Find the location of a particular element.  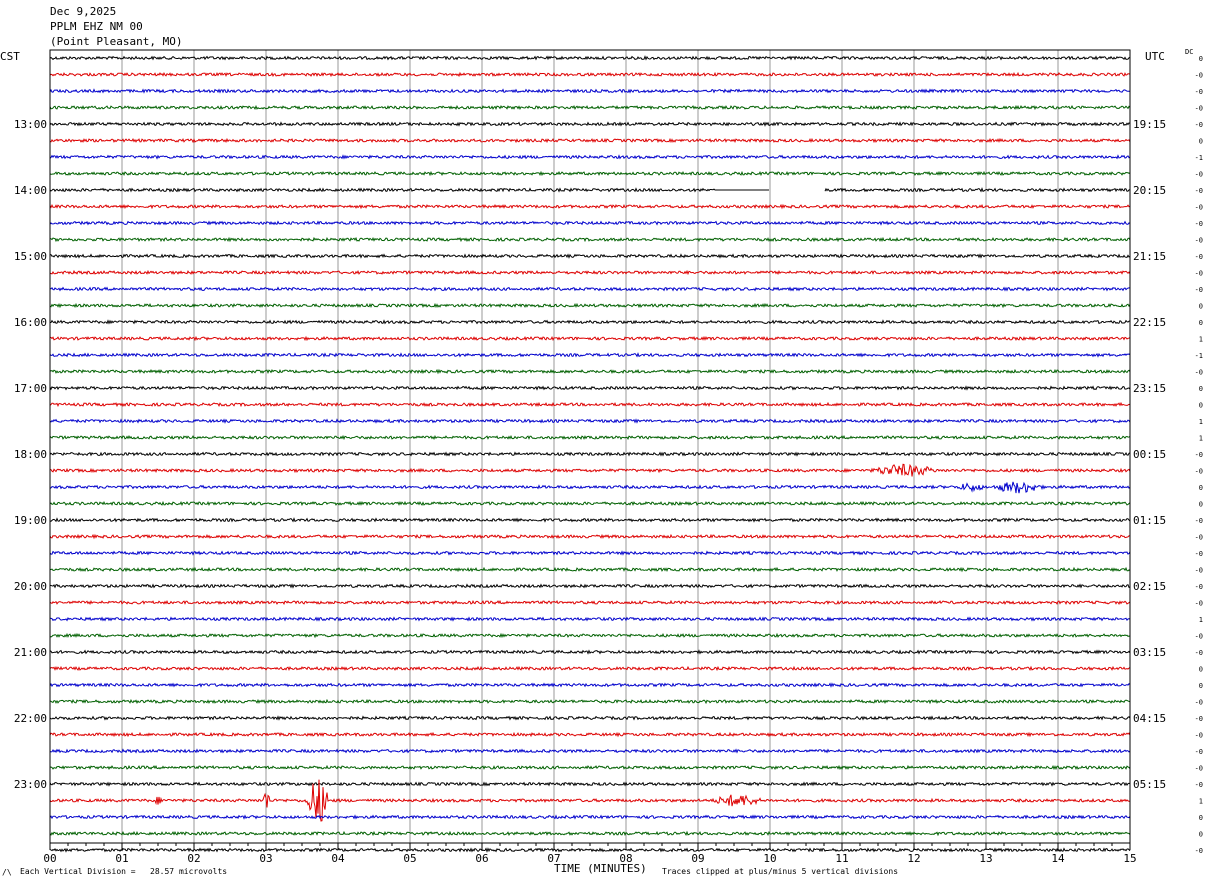

x-tick-label: 14 is located at coordinates (1058, 858).